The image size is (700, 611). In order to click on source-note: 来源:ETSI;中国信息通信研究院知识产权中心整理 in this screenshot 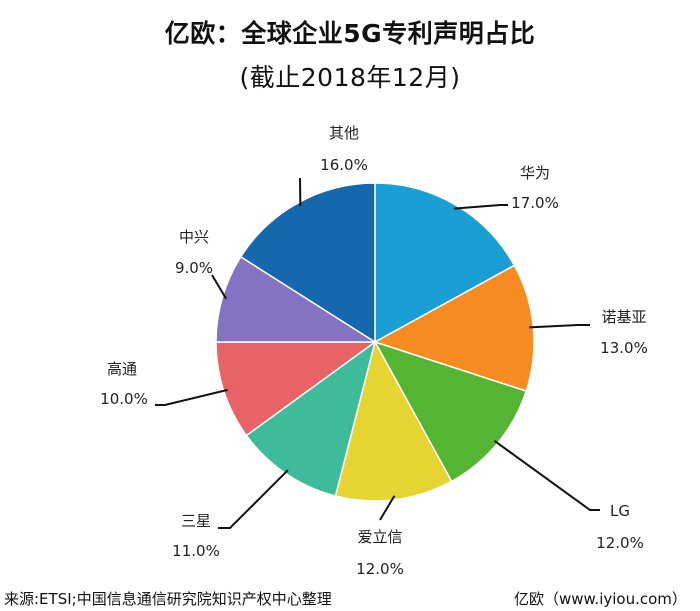, I will do `click(168, 599)`.